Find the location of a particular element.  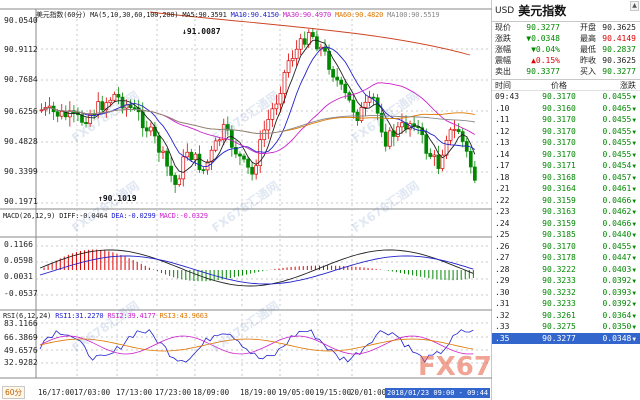

tick-row: .29 90.3233 0.0392▼ is located at coordinates (566, 281).